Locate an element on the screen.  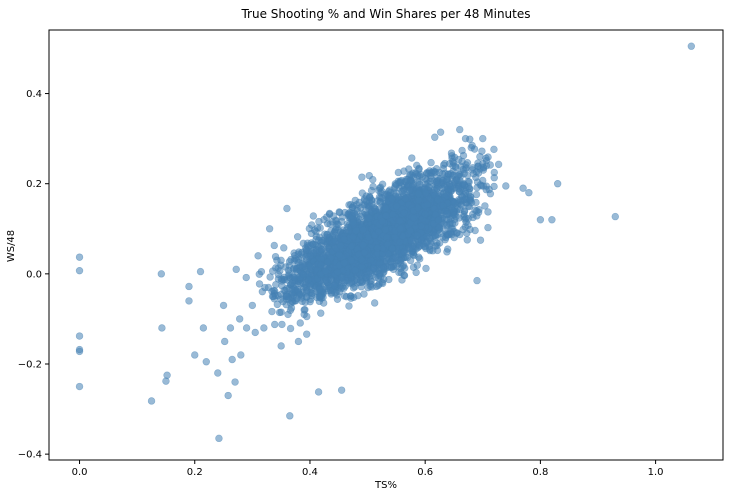
x-tick-label: 0.6 is located at coordinates (425, 472).